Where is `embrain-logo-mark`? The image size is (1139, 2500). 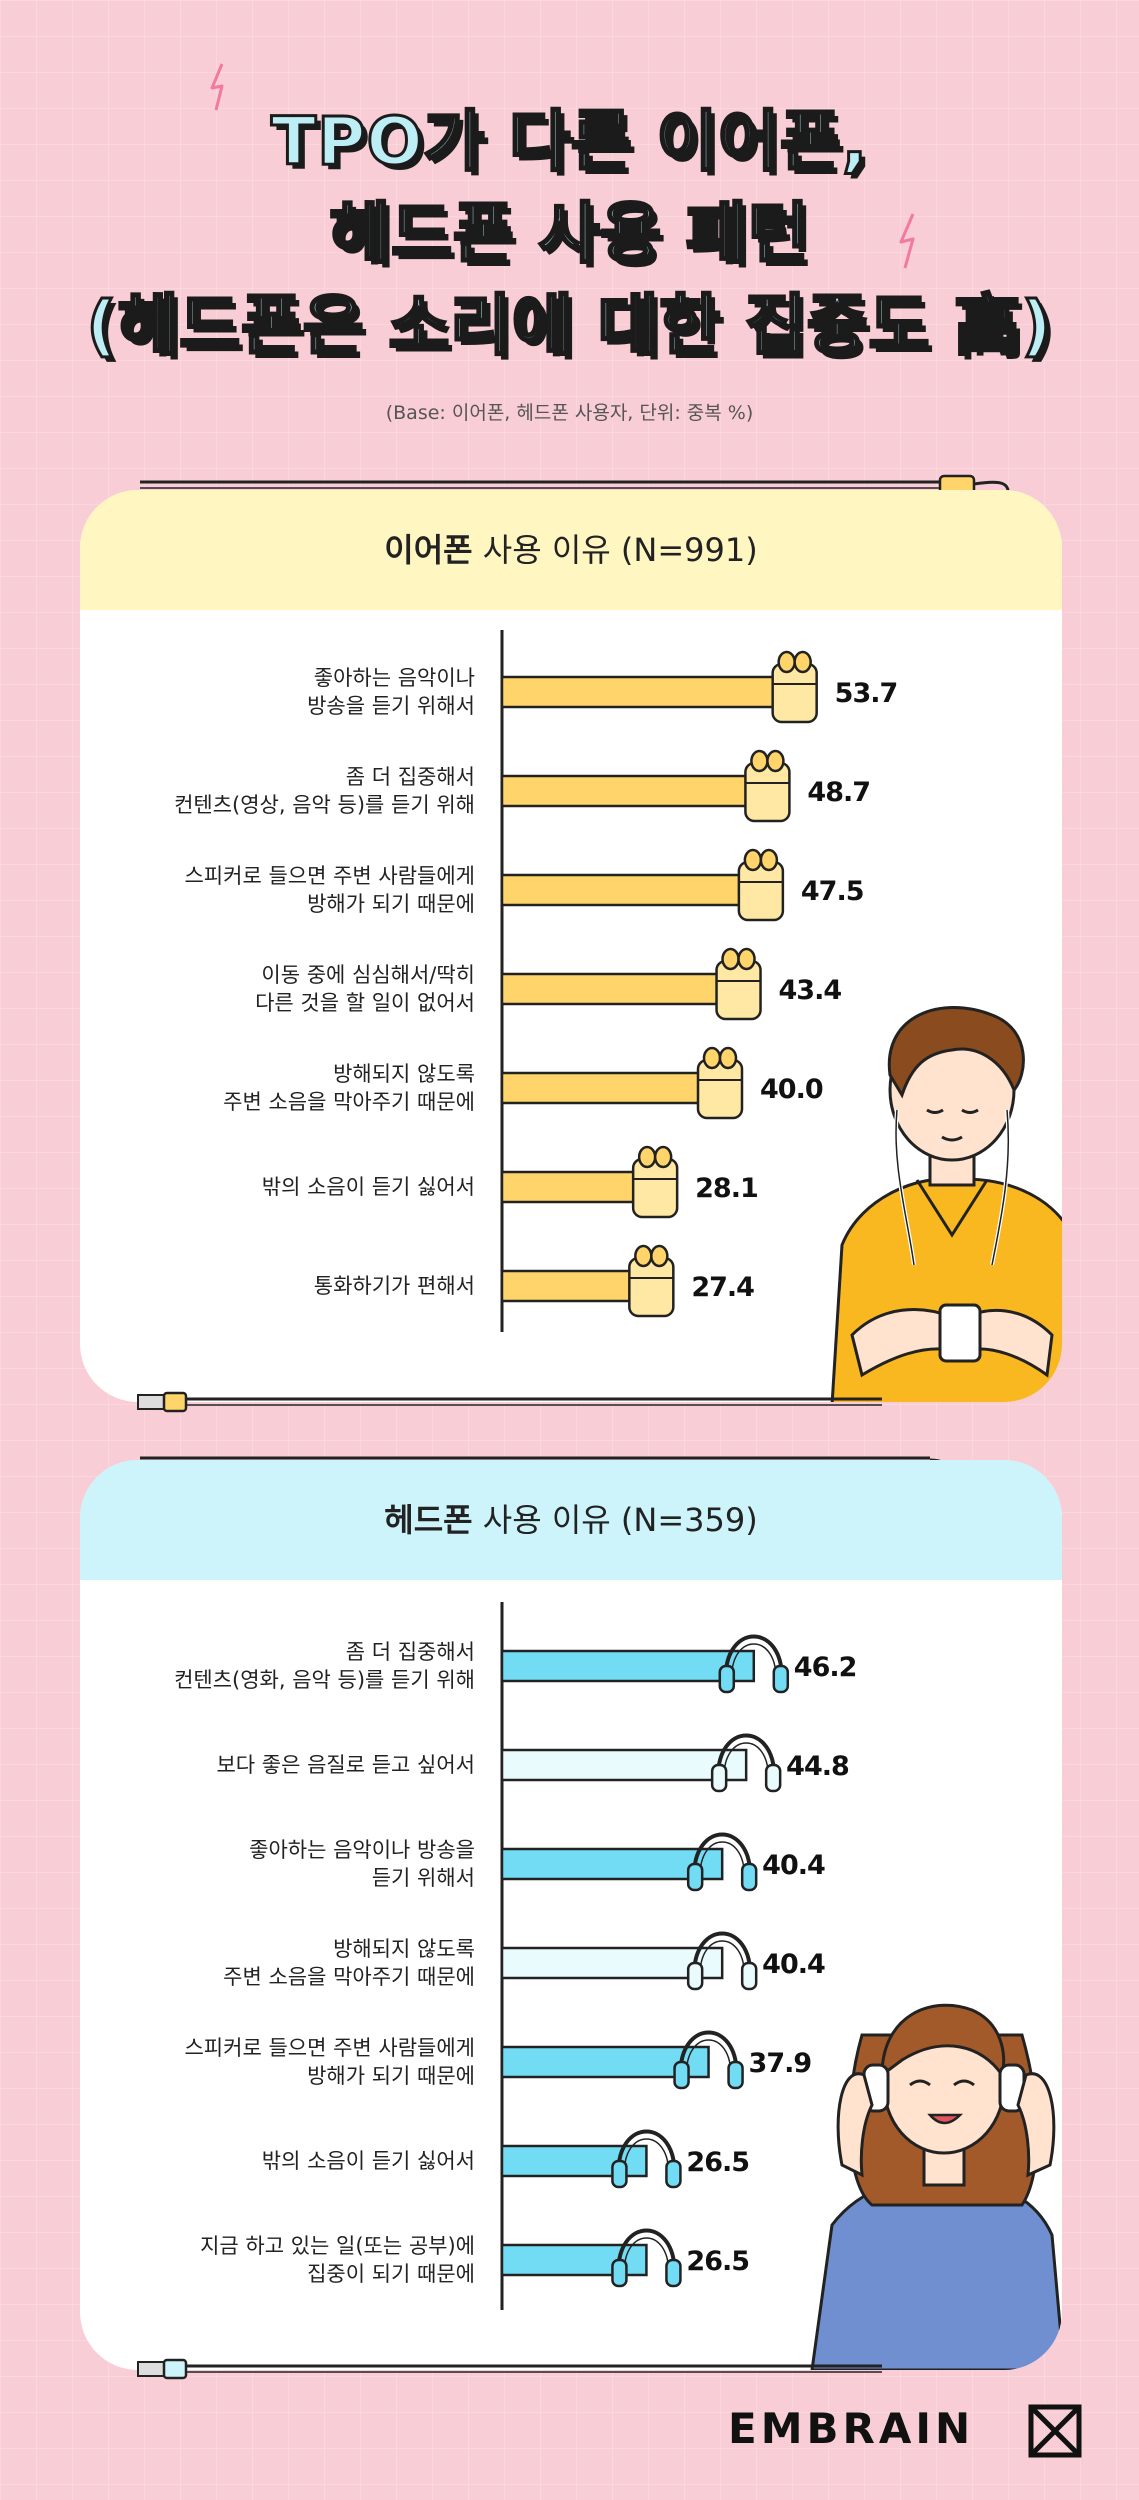 embrain-logo-mark is located at coordinates (1055, 2431).